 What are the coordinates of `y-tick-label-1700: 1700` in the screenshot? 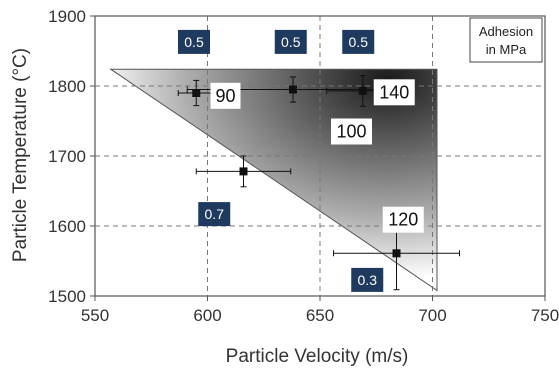 It's located at (67, 156).